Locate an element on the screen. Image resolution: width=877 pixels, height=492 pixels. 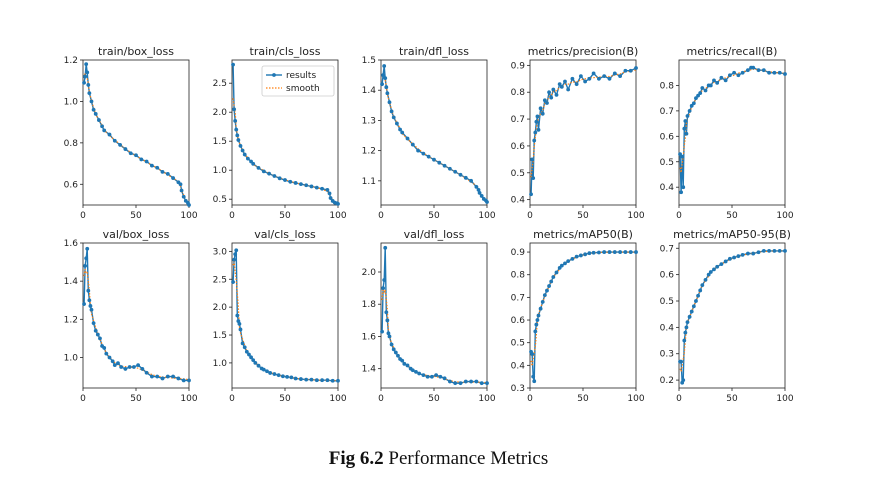
legend-results-marker is located at coordinates (274, 75).